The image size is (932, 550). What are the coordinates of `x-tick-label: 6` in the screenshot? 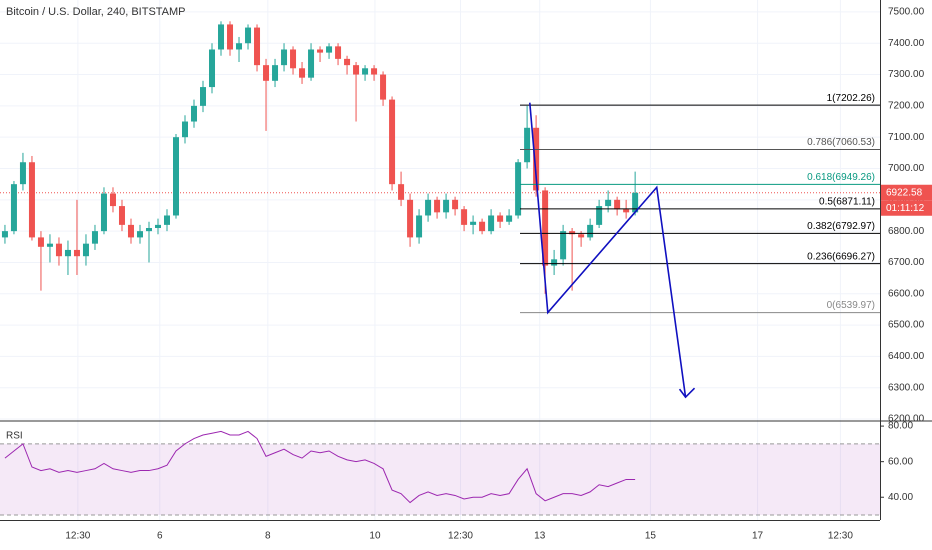 It's located at (160, 536).